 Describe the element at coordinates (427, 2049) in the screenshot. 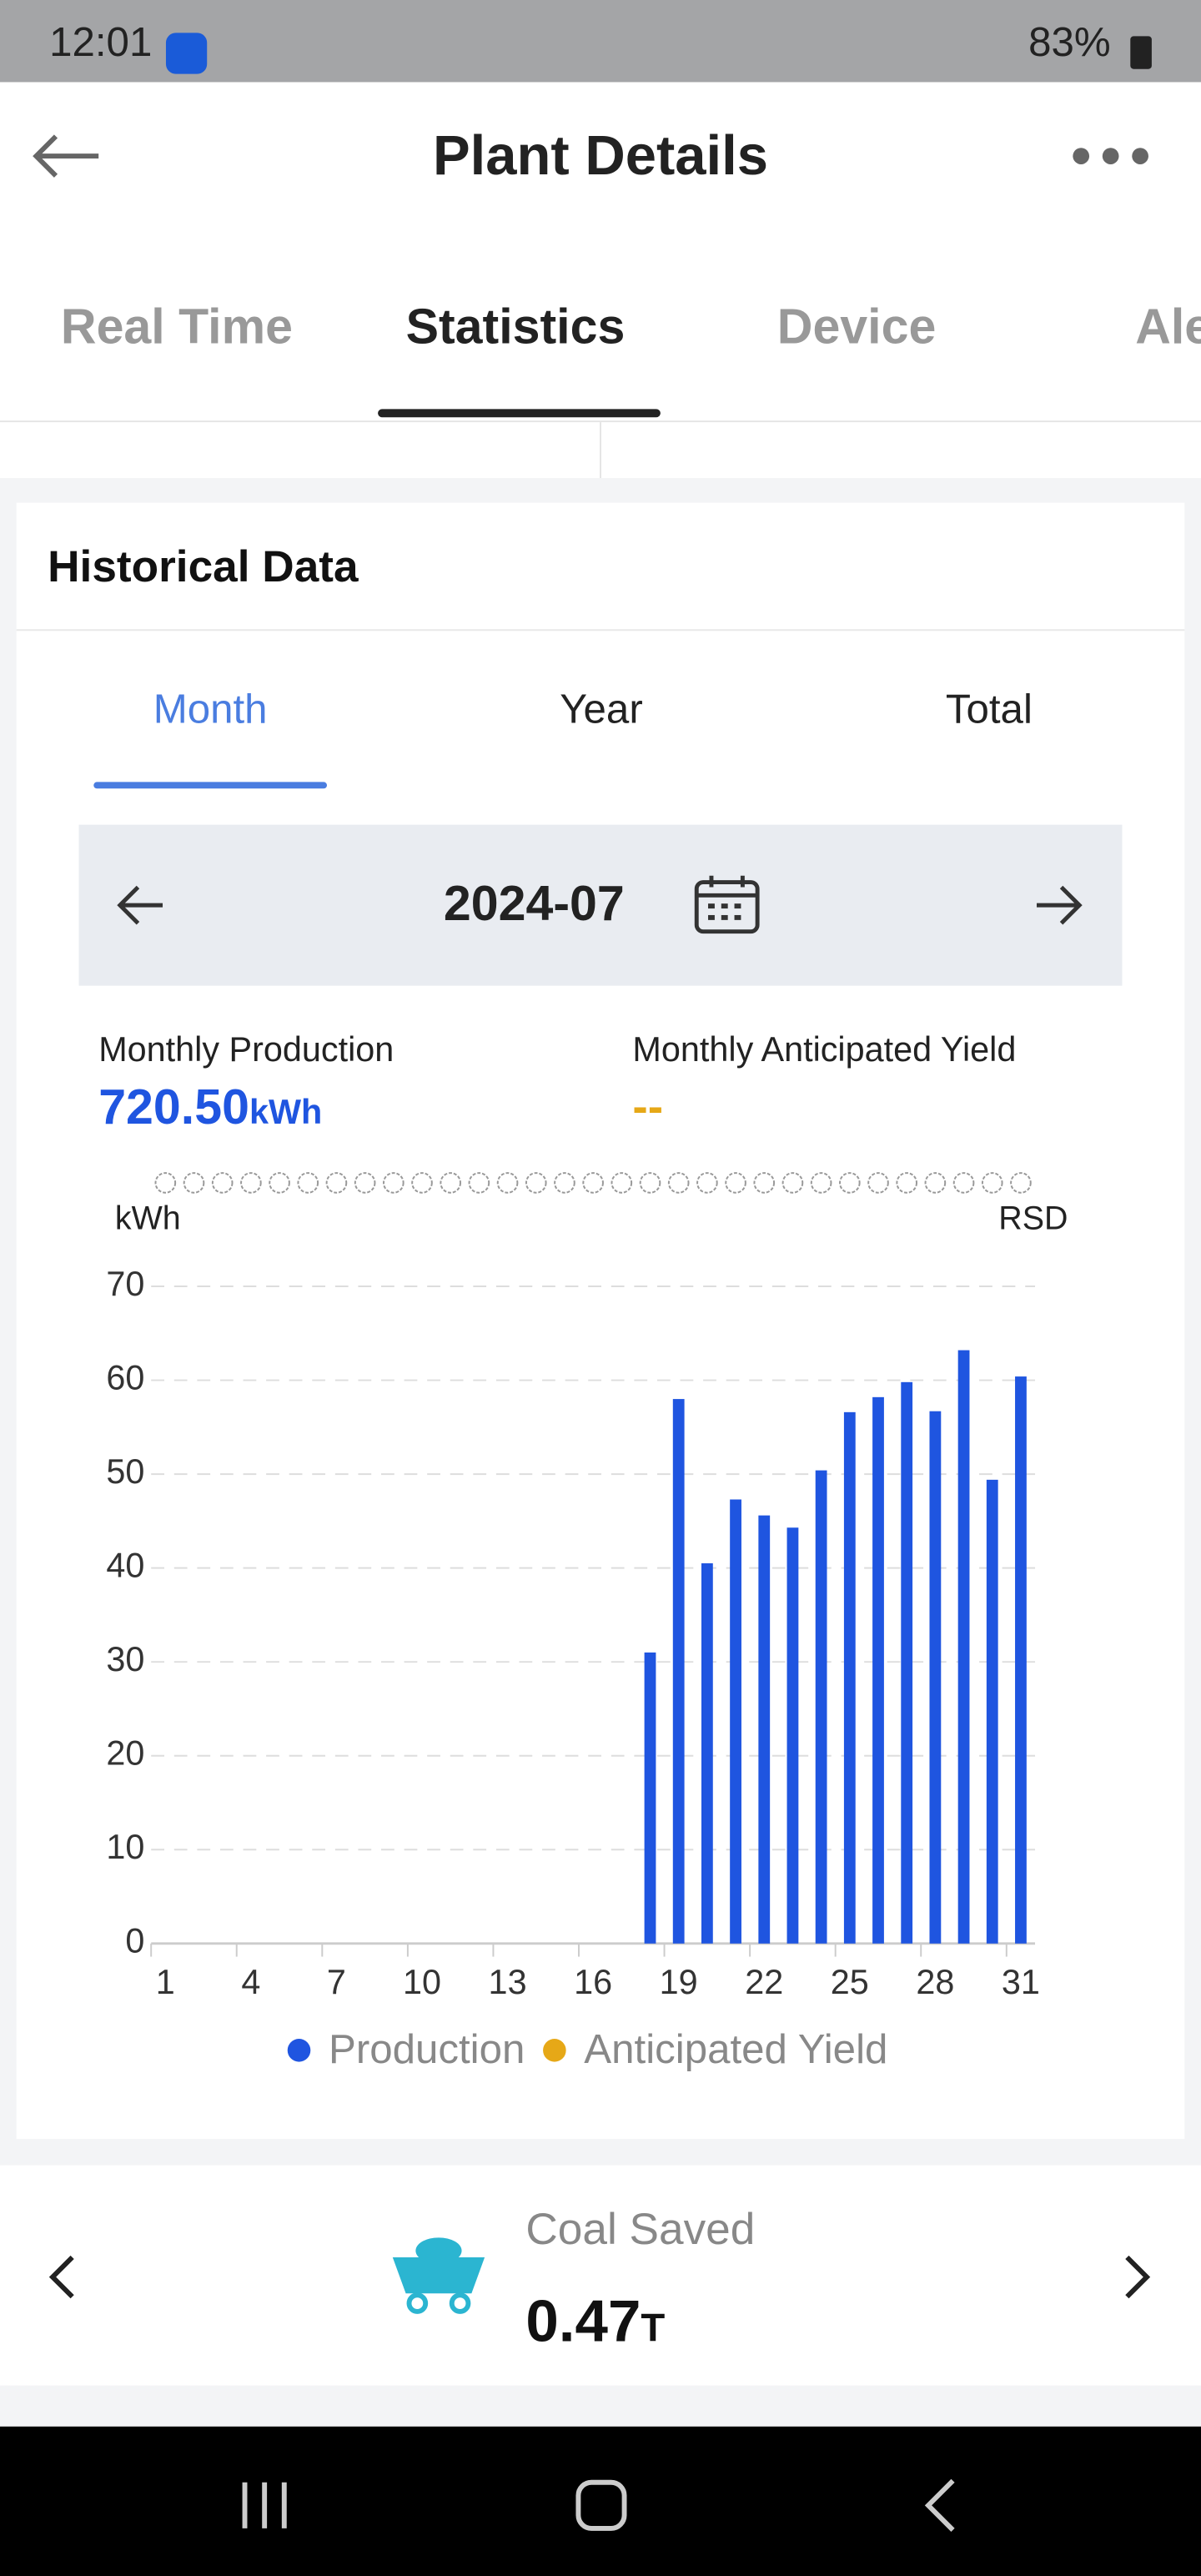

I see `legend-label: Production` at that location.